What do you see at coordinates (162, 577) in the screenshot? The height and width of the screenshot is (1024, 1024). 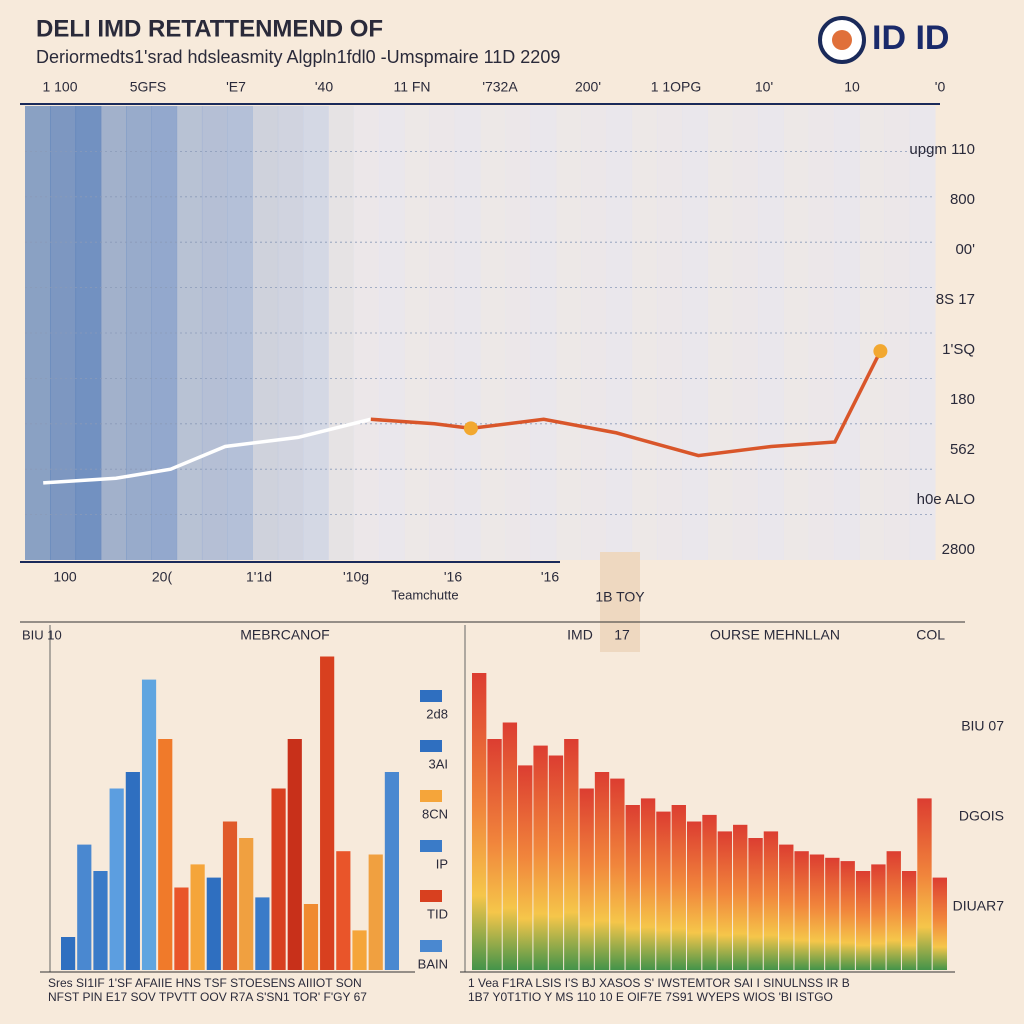 I see `bottom-label: 20(` at bounding box center [162, 577].